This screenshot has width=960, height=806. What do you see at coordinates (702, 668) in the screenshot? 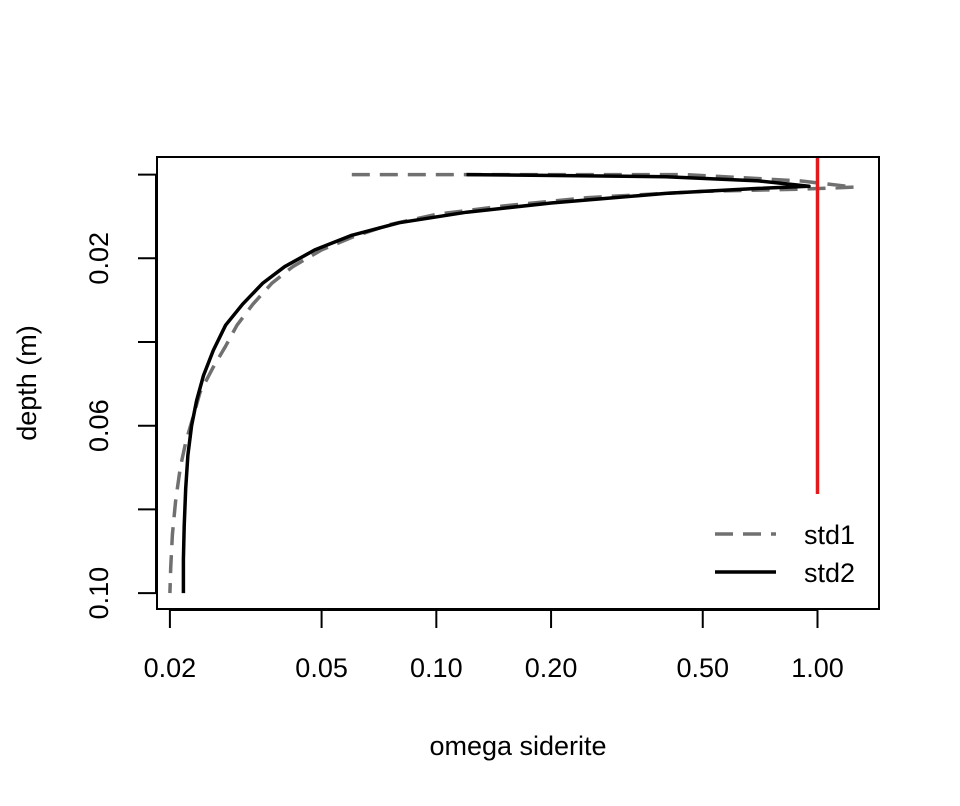
I see `x-tick-label: 0.50` at bounding box center [702, 668].